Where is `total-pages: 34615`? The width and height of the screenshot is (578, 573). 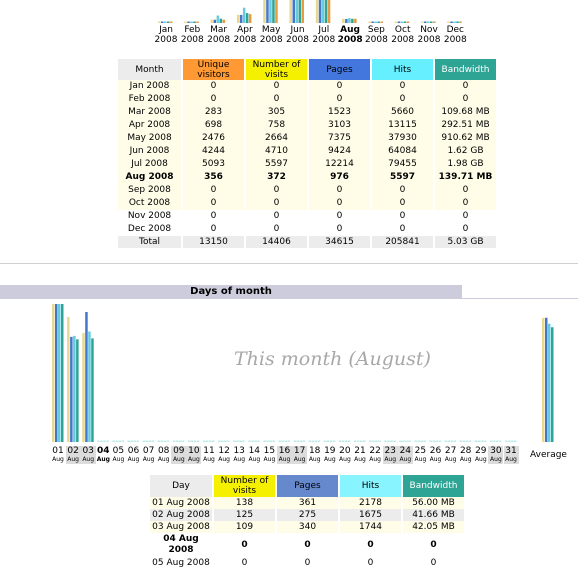 total-pages: 34615 is located at coordinates (339, 242).